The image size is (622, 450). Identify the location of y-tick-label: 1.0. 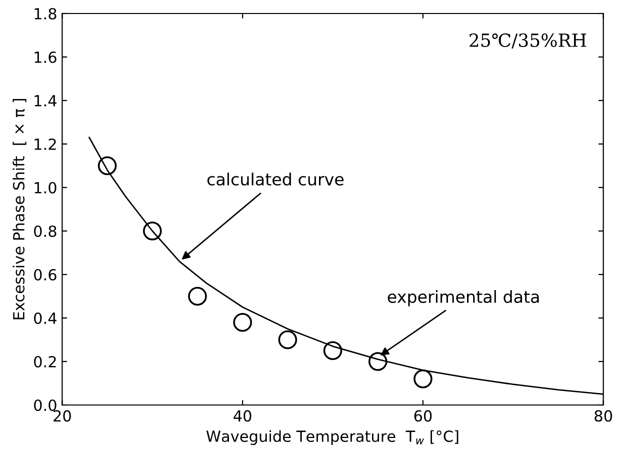
(45, 188).